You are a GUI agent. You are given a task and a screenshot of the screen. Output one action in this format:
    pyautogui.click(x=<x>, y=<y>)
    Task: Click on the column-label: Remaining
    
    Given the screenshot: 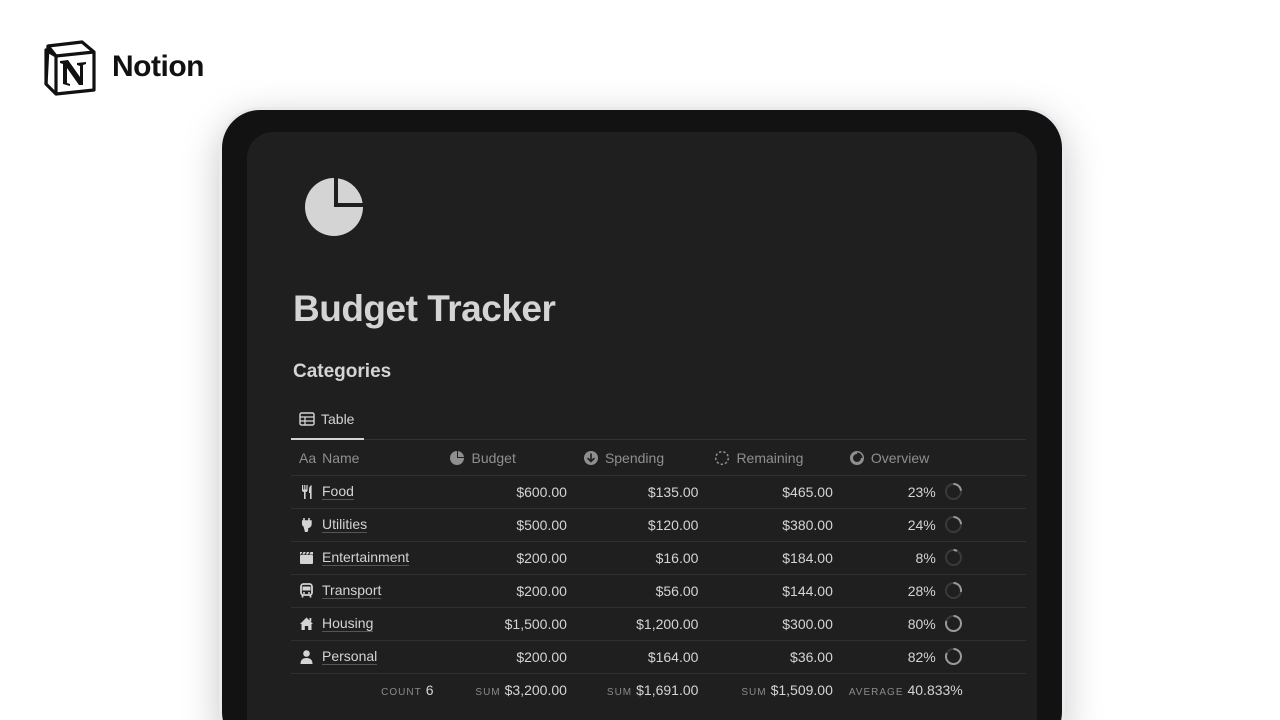 What is the action you would take?
    pyautogui.click(x=770, y=457)
    